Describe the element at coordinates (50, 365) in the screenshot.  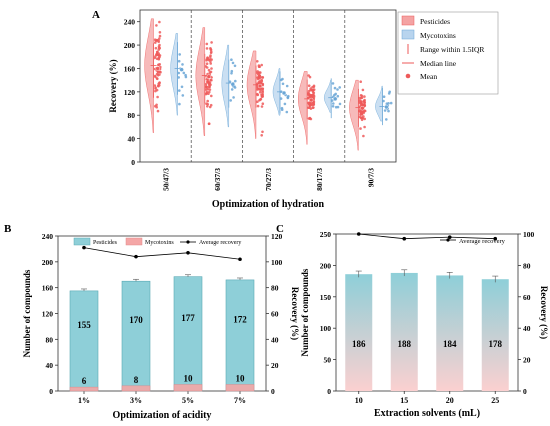
I see `panel-b-ytick-label: 40` at that location.